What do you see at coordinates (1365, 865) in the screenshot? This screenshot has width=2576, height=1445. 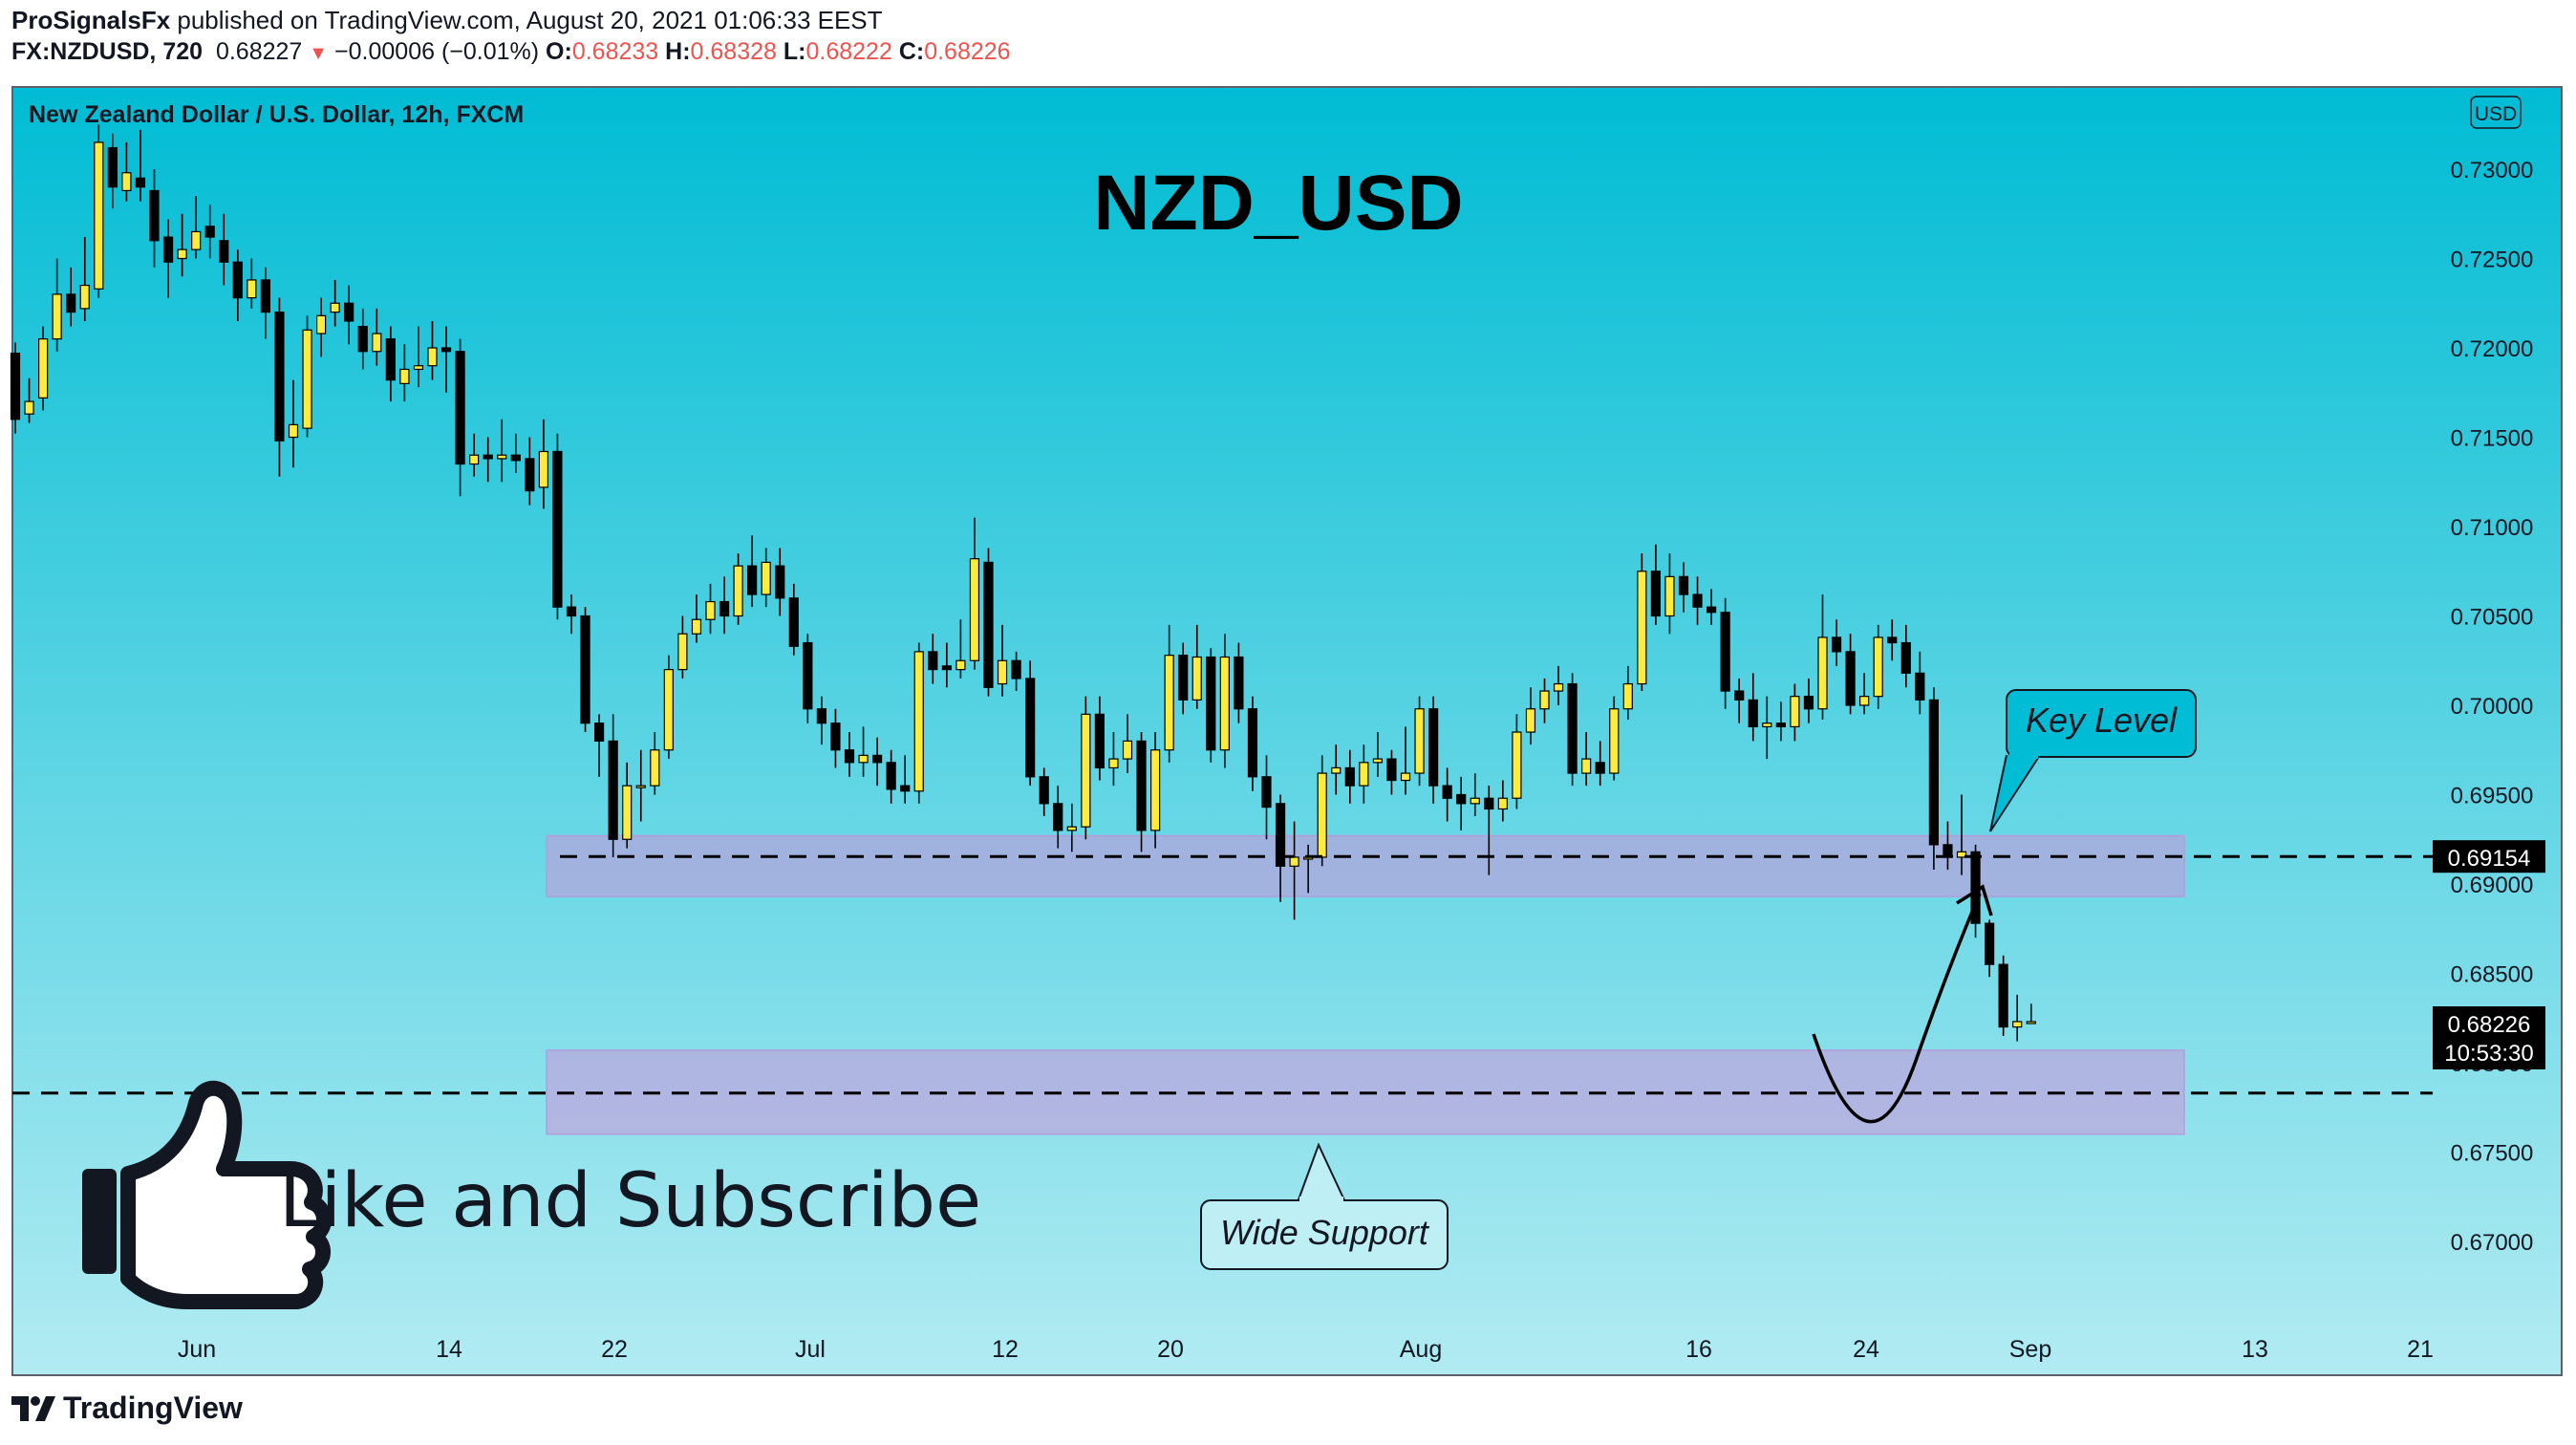 I see `key-level-zone` at bounding box center [1365, 865].